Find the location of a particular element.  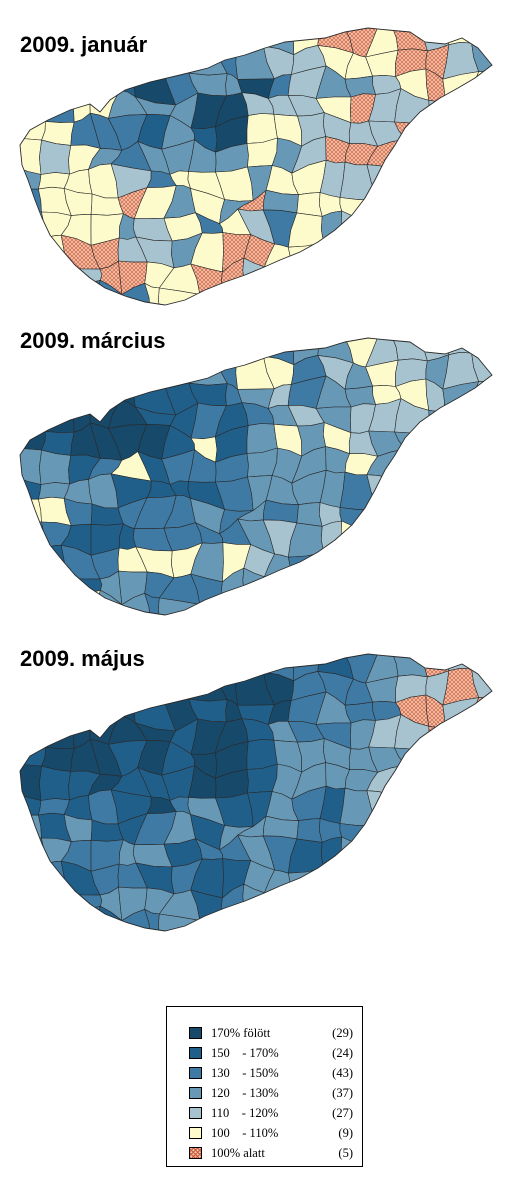

legend-count: (9) is located at coordinates (345, 1133).